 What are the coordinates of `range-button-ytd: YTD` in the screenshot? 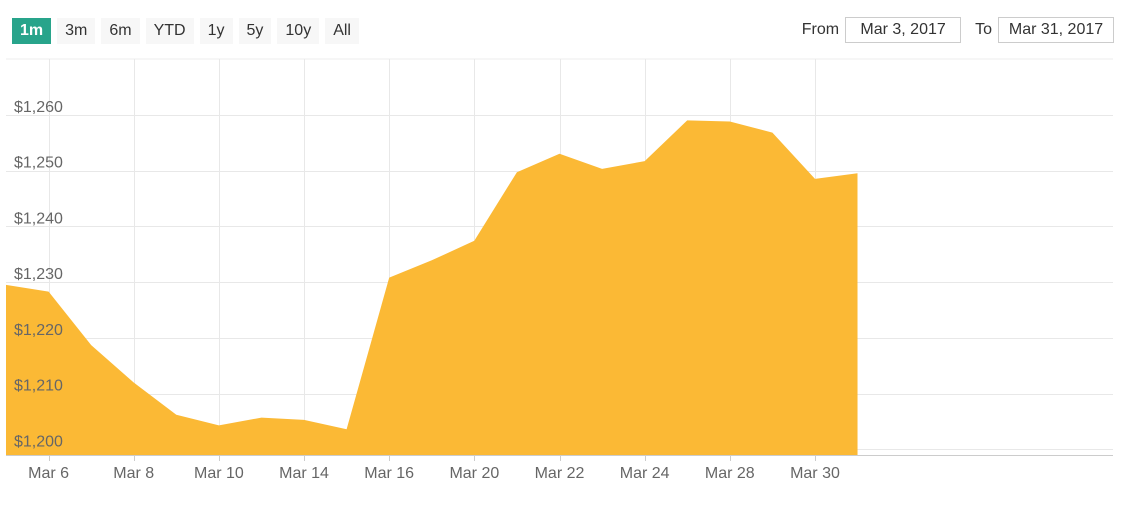 It's located at (169, 31).